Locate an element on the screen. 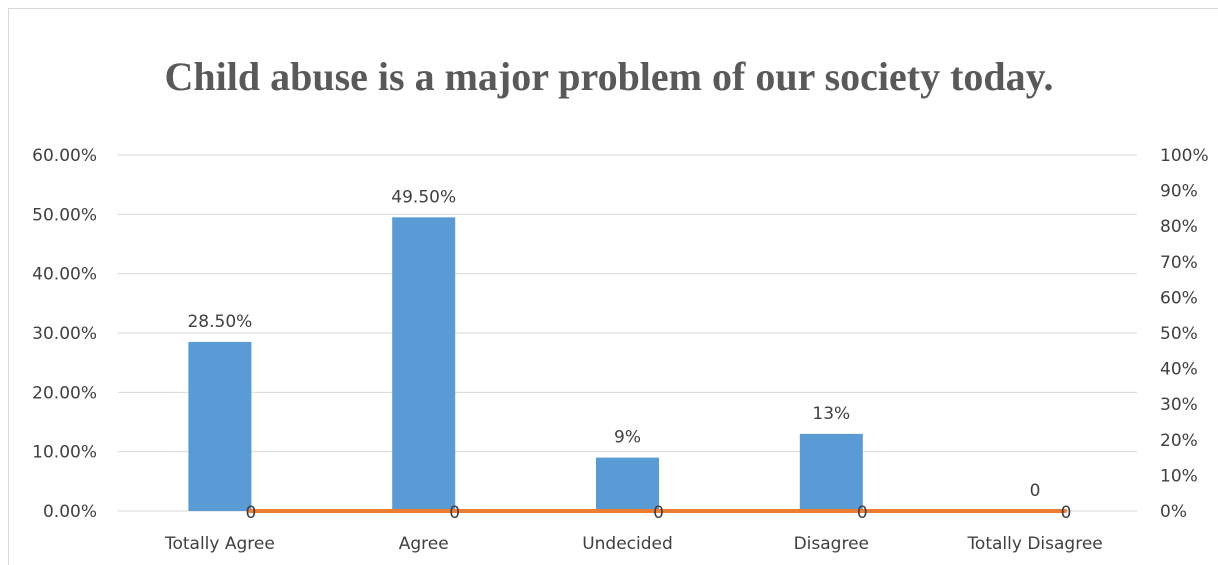 This screenshot has height=565, width=1218. y2-tick-label: 10% is located at coordinates (1179, 476).